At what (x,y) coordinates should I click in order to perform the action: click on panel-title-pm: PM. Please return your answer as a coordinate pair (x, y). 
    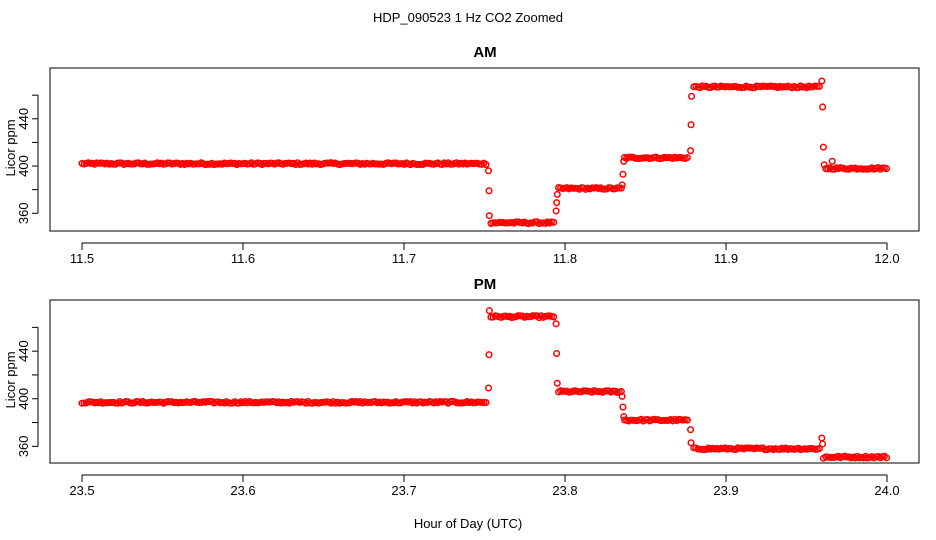
    Looking at the image, I should click on (485, 284).